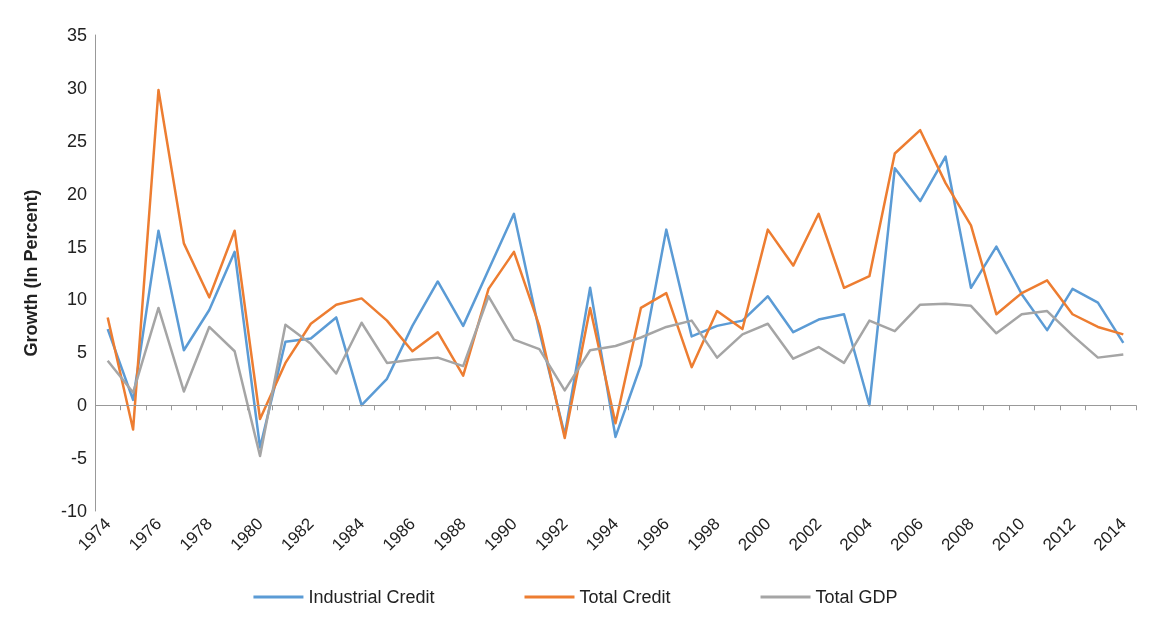  Describe the element at coordinates (81, 405) in the screenshot. I see `y-tick-label: 0` at that location.